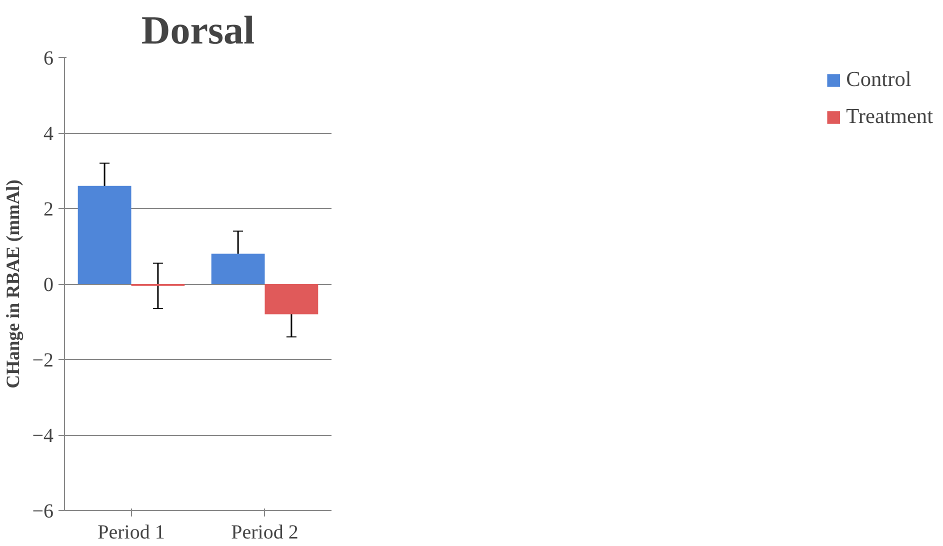  What do you see at coordinates (43, 436) in the screenshot?
I see `y-tick-label: −4` at bounding box center [43, 436].